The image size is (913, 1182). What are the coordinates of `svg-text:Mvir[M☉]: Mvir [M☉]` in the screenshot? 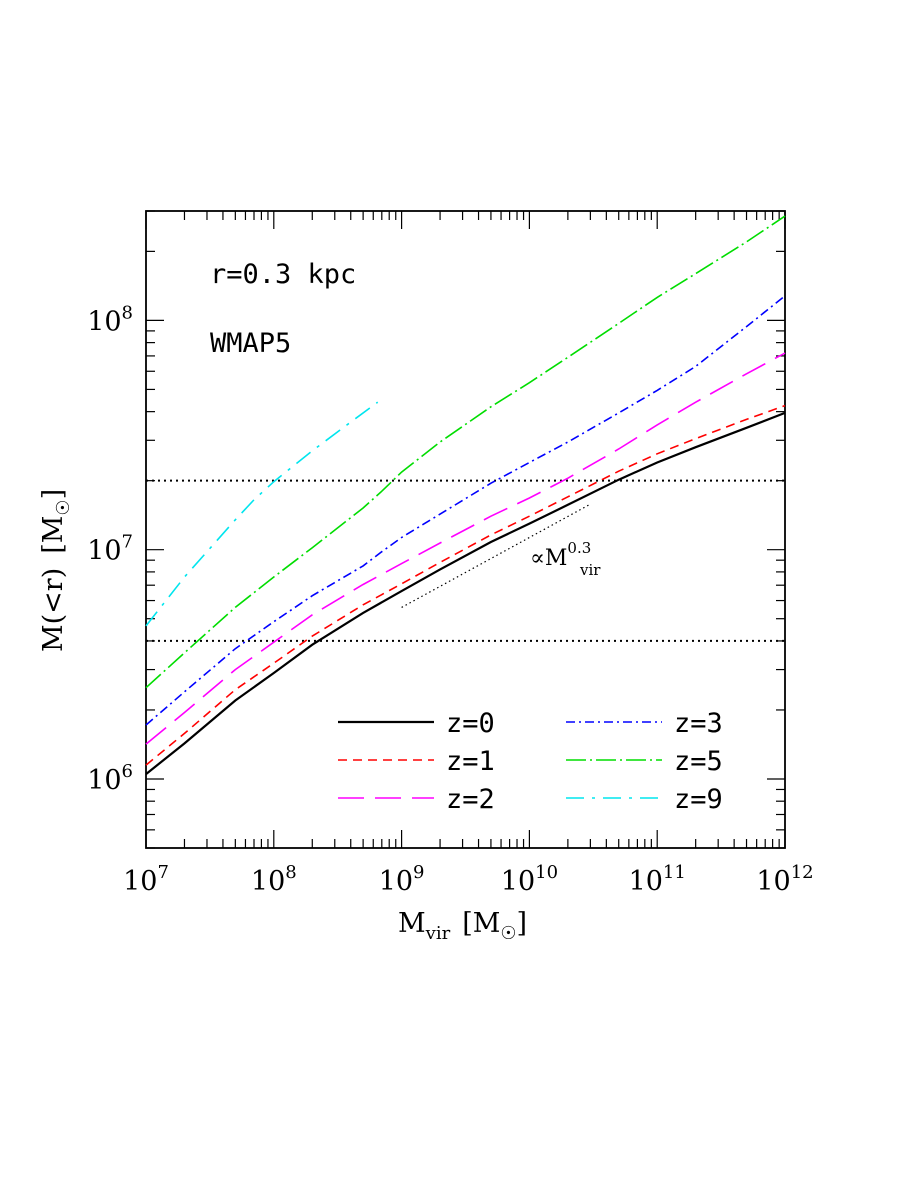 It's located at (462, 926).